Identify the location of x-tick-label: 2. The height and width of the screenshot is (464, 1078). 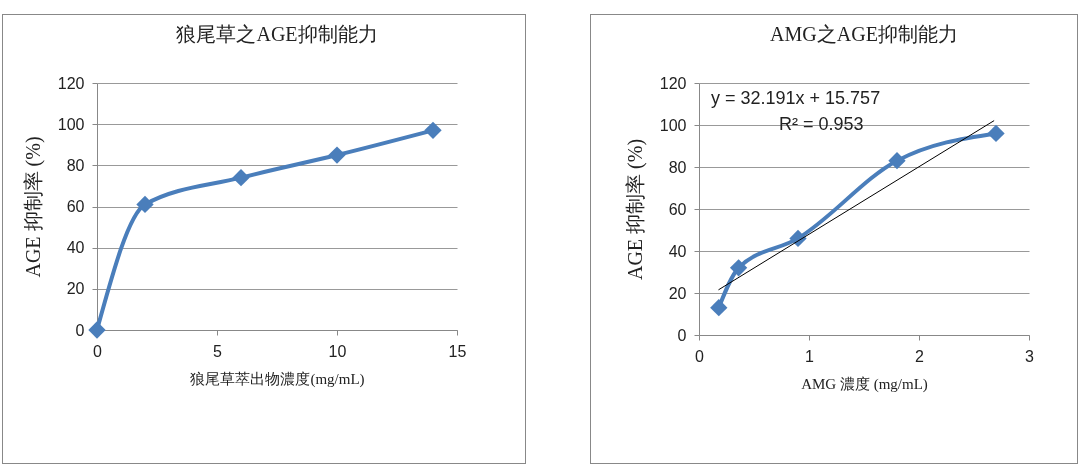
(920, 356).